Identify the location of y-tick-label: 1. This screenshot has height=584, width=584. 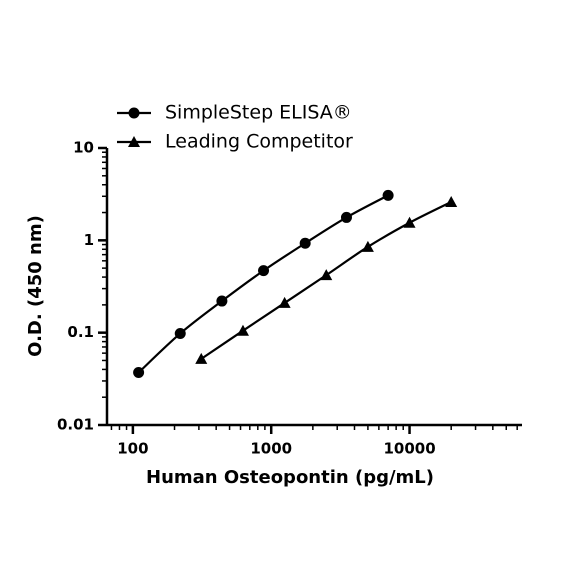
(89, 240).